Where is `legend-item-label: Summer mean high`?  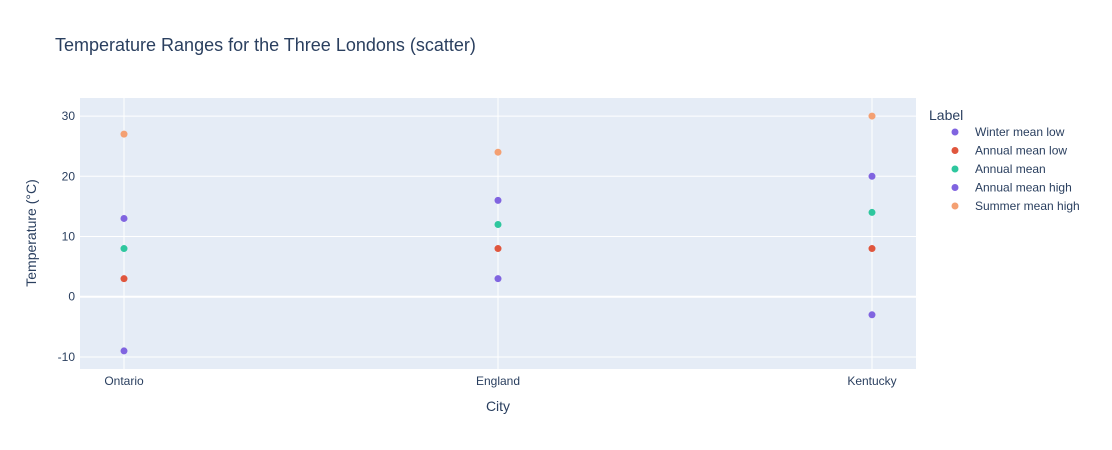
legend-item-label: Summer mean high is located at coordinates (1027, 206).